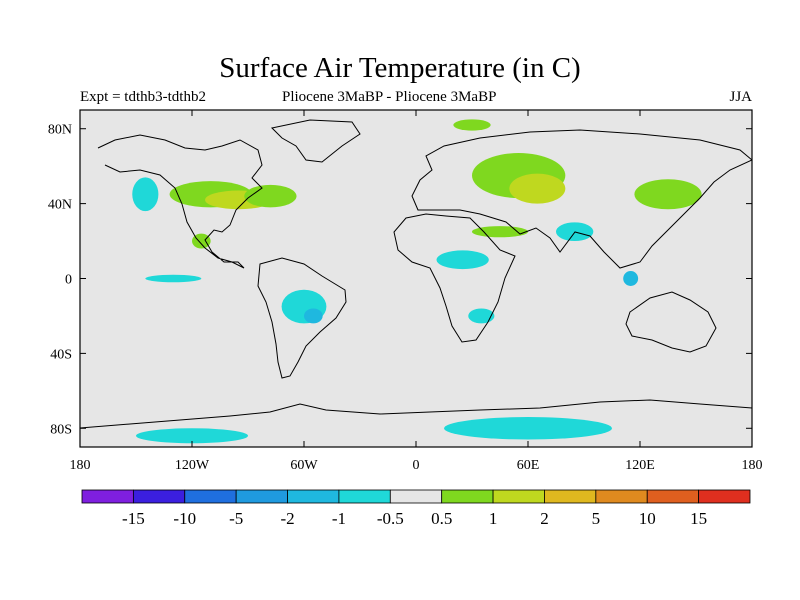 The height and width of the screenshot is (600, 800). Describe the element at coordinates (287, 518) in the screenshot. I see `colorbar-label: -2` at that location.